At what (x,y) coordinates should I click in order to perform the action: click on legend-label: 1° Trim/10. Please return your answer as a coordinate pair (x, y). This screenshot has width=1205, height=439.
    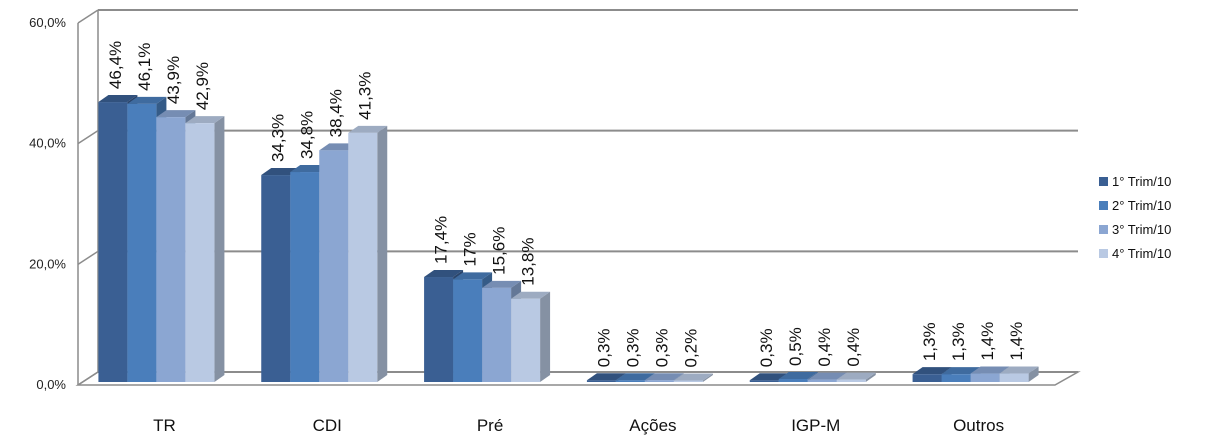
    Looking at the image, I should click on (1141, 181).